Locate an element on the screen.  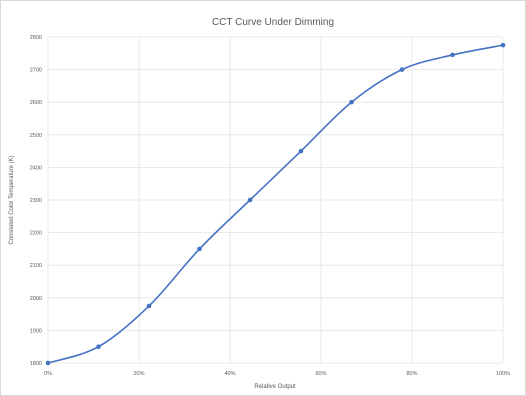
y-tick-label: 2200 is located at coordinates (36, 234).